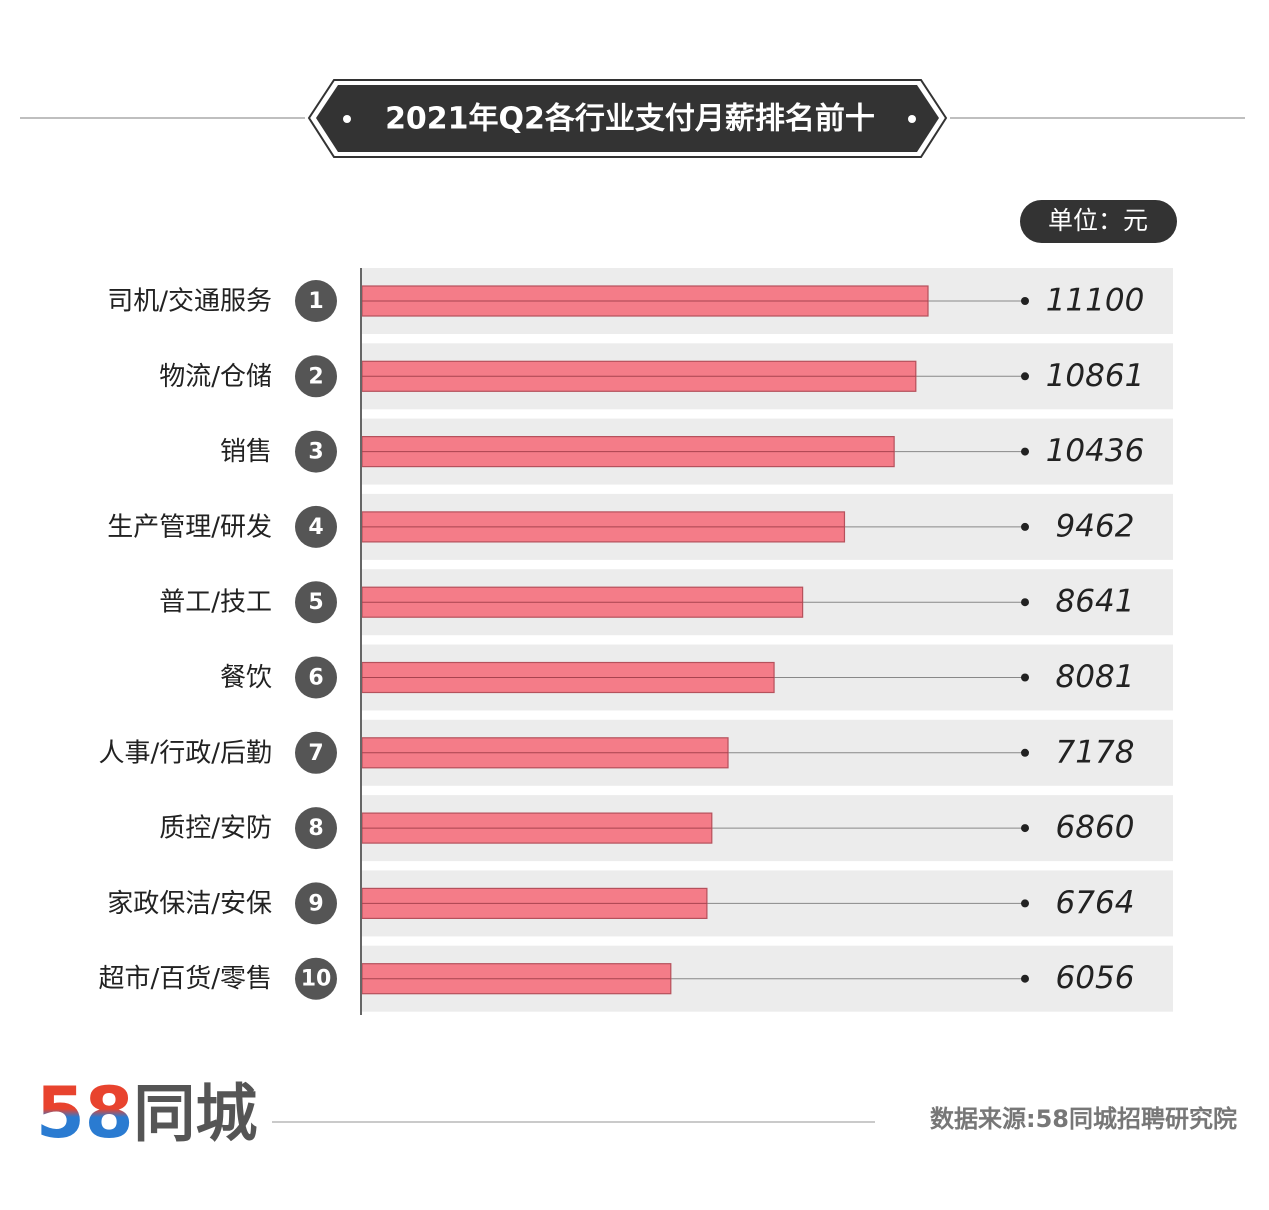 The height and width of the screenshot is (1210, 1269). I want to click on category-label: 质控/安防, so click(215, 829).